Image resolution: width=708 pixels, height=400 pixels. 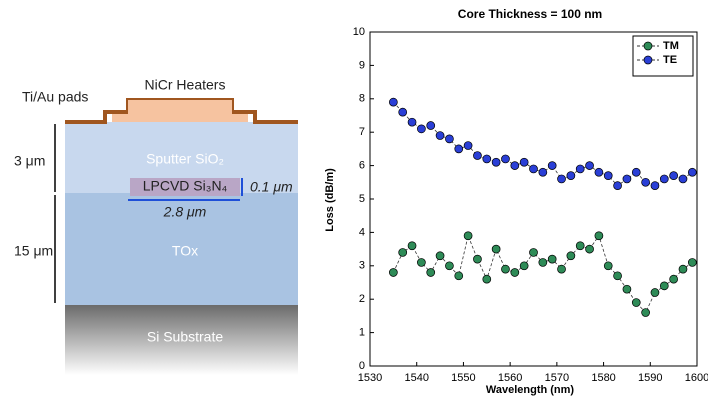 I want to click on y-tick-label: 0, so click(x=362, y=366).